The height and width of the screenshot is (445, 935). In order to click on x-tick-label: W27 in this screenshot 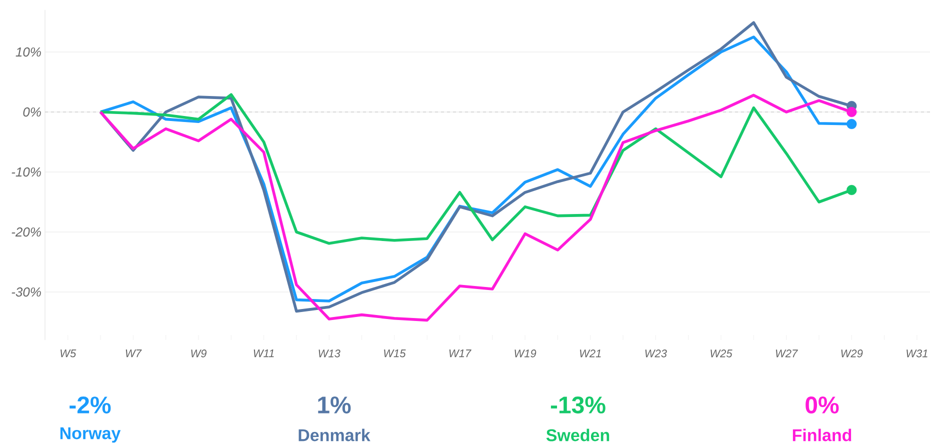, I will do `click(787, 354)`.